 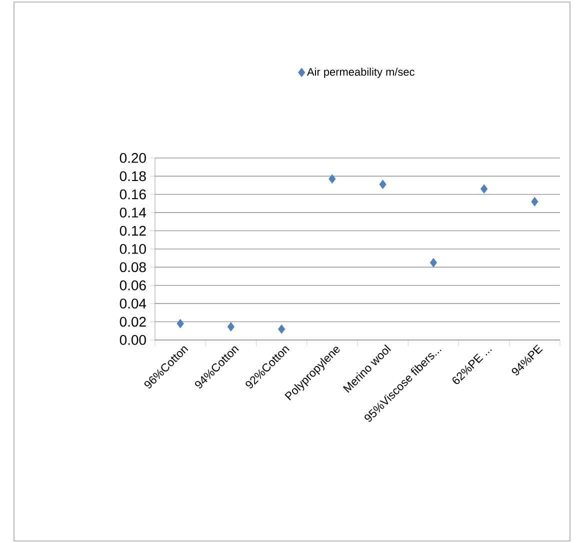 I want to click on y-tick-label: 0.06, so click(x=133, y=285).